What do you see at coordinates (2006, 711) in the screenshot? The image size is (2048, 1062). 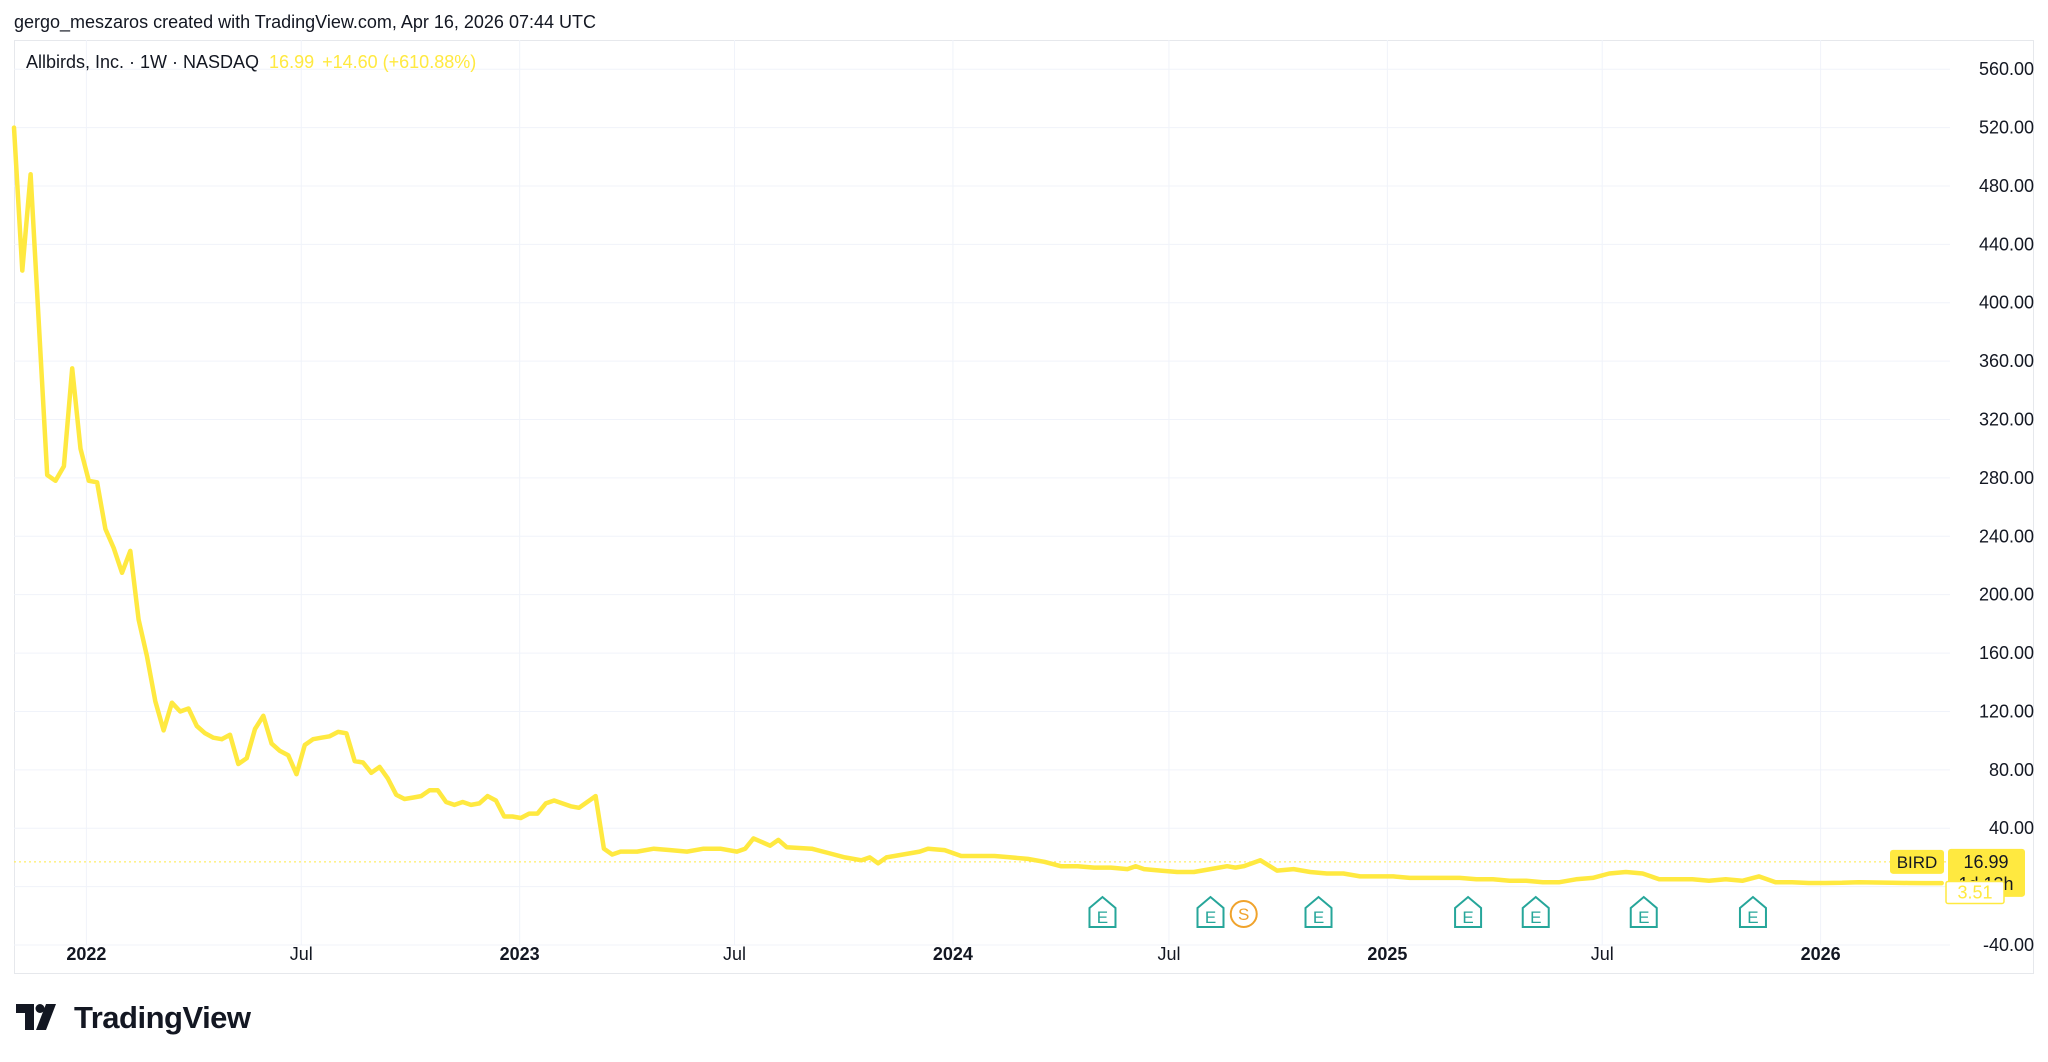 I see `y-tick-label: 120.00` at bounding box center [2006, 711].